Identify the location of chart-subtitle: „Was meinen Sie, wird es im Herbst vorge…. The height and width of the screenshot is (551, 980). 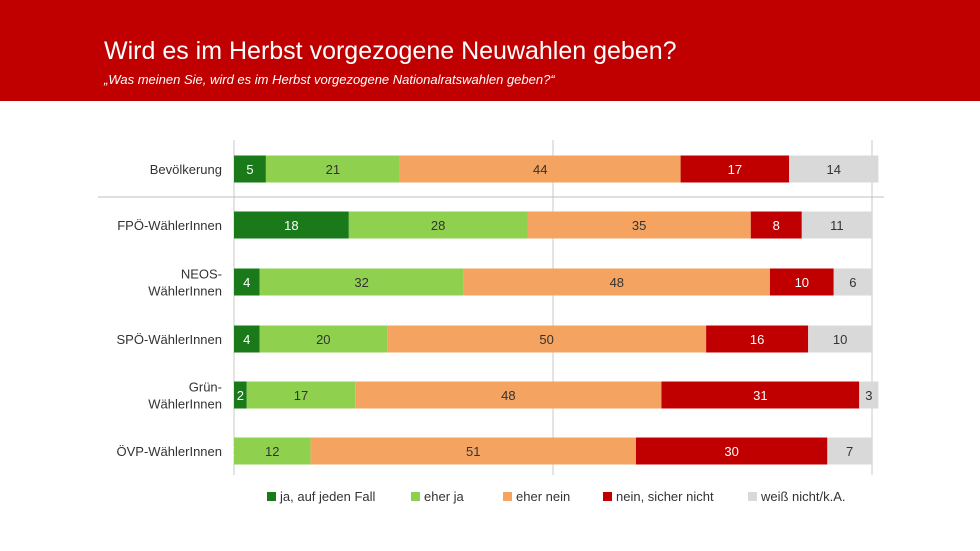
(329, 79).